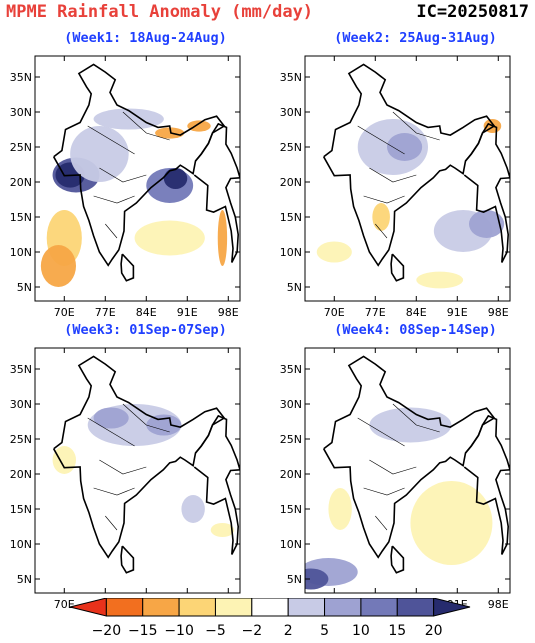 Image resolution: width=535 pixels, height=643 pixels. I want to click on india-coastline, so click(139, 457).